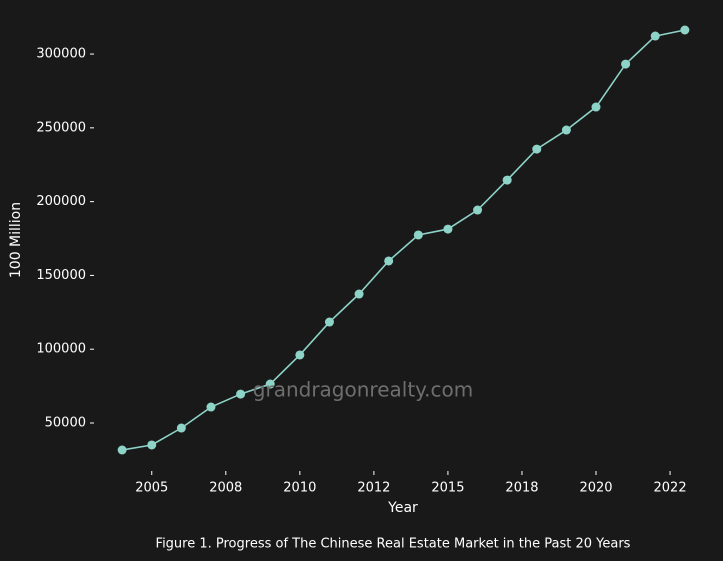 Image resolution: width=723 pixels, height=561 pixels. Describe the element at coordinates (595, 488) in the screenshot. I see `x-tick-label: 2020` at that location.